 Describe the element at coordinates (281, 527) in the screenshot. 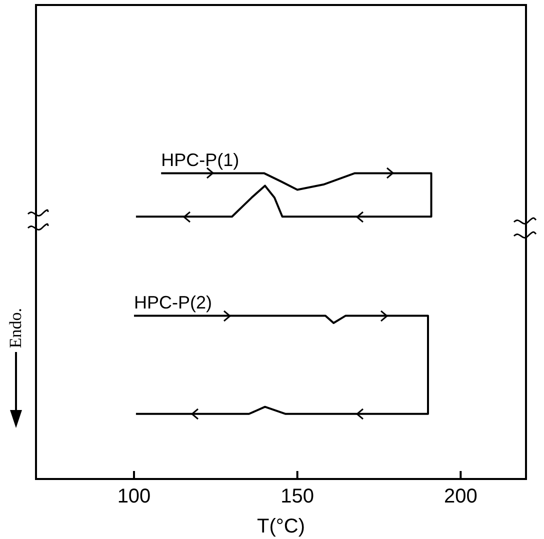

I see `x-axis-title: T(°C)` at that location.